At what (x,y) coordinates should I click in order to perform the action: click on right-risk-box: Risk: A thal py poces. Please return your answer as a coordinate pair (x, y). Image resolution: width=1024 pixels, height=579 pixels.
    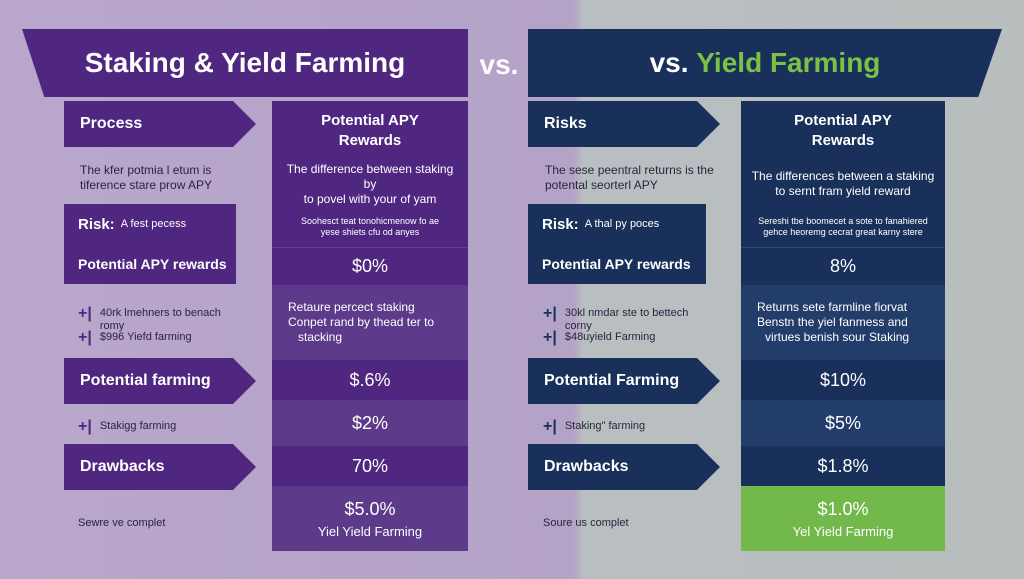
    Looking at the image, I should click on (617, 224).